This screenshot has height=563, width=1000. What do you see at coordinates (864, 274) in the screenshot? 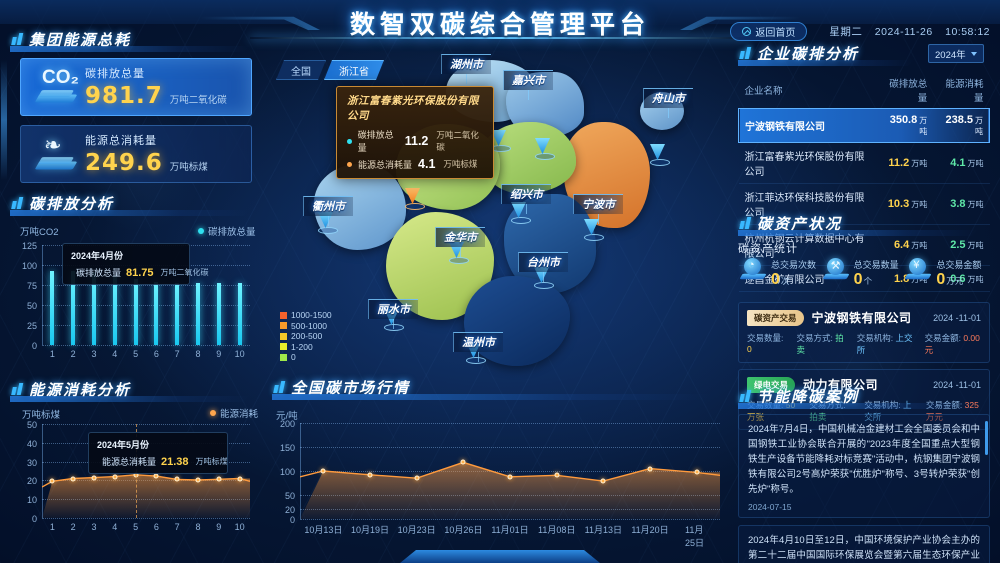
I see `stat-total-quantity: ⚒ 总交易数量 0个` at bounding box center [864, 274].